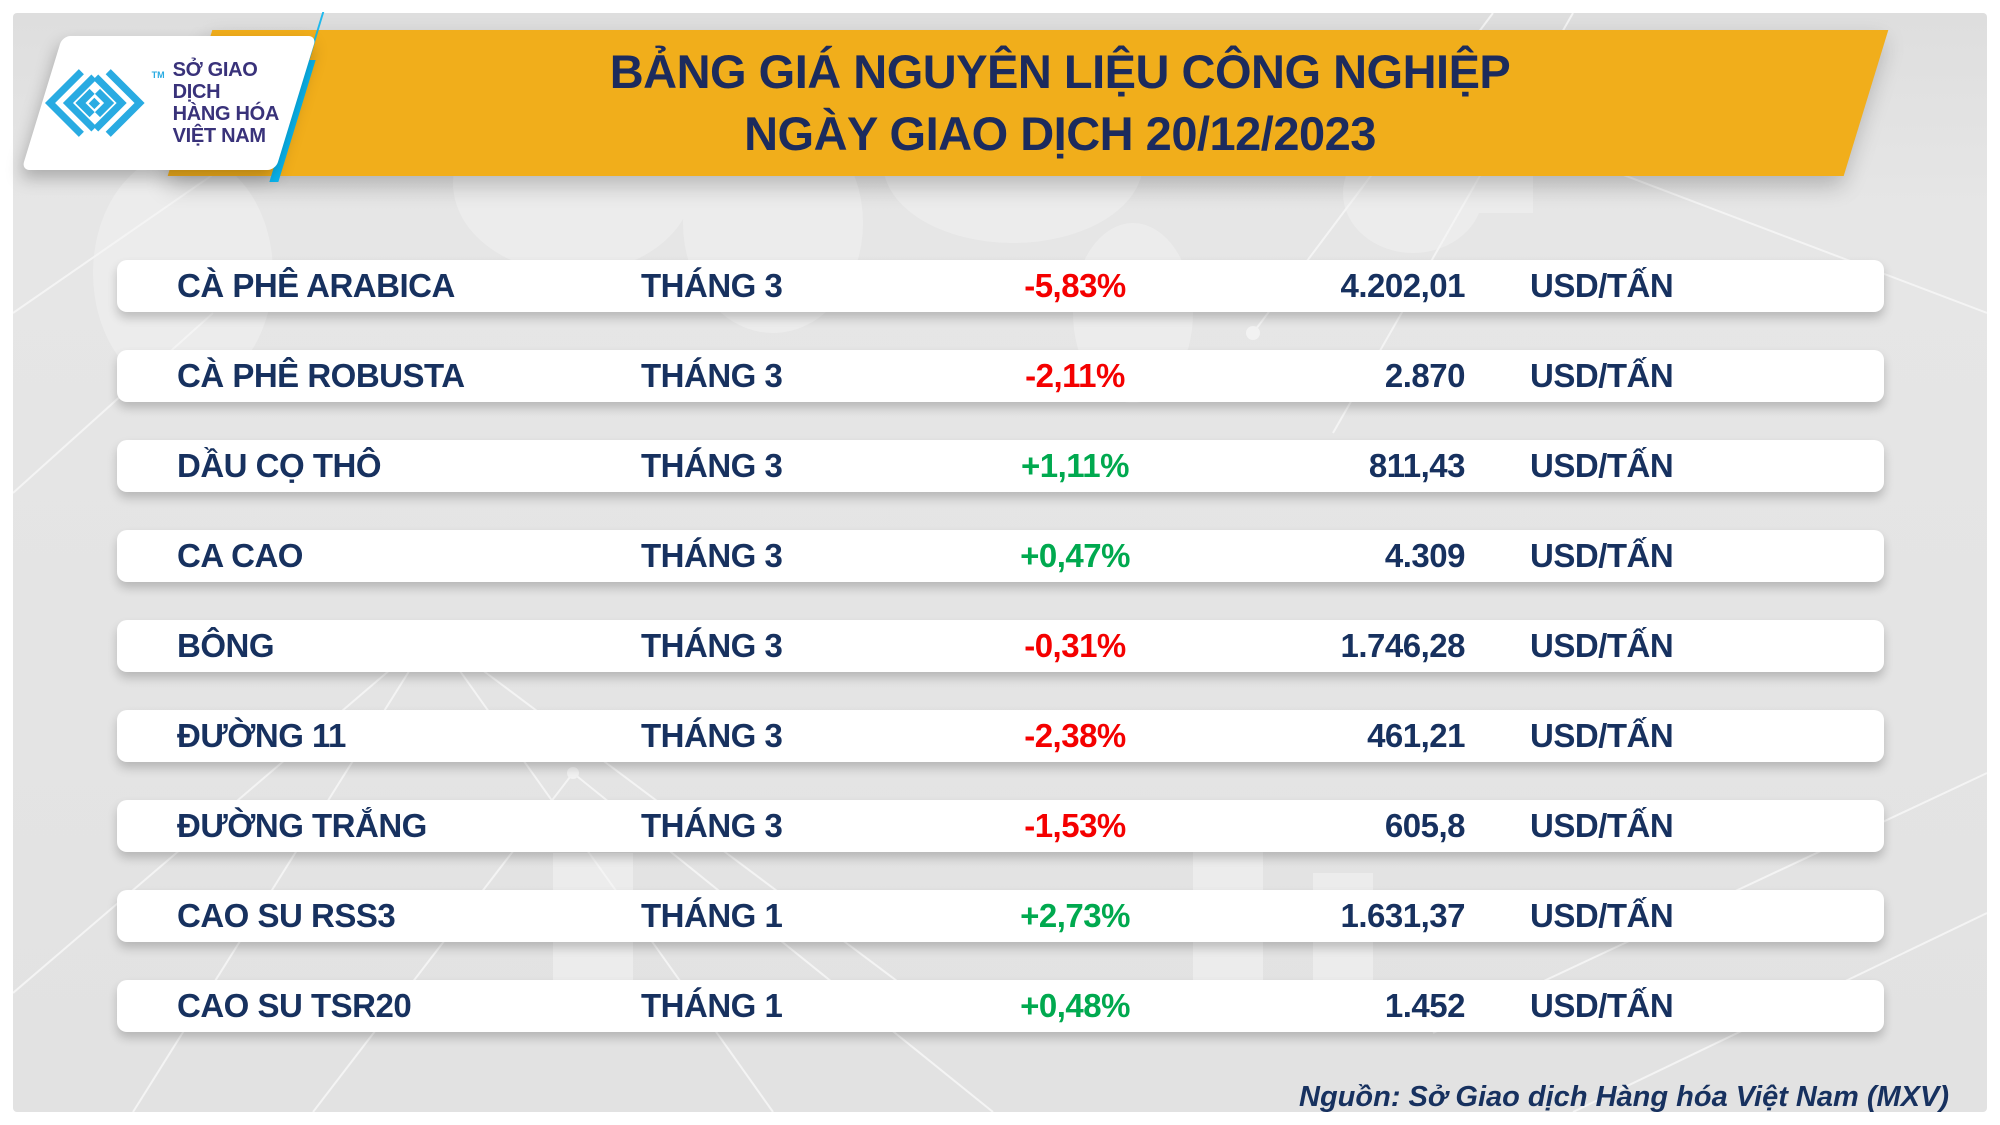 Image resolution: width=2000 pixels, height=1125 pixels. What do you see at coordinates (1000, 646) in the screenshot?
I see `table-row: BÔNG THÁNG 3 -0,31% 1.746,28 USD/TẤN` at bounding box center [1000, 646].